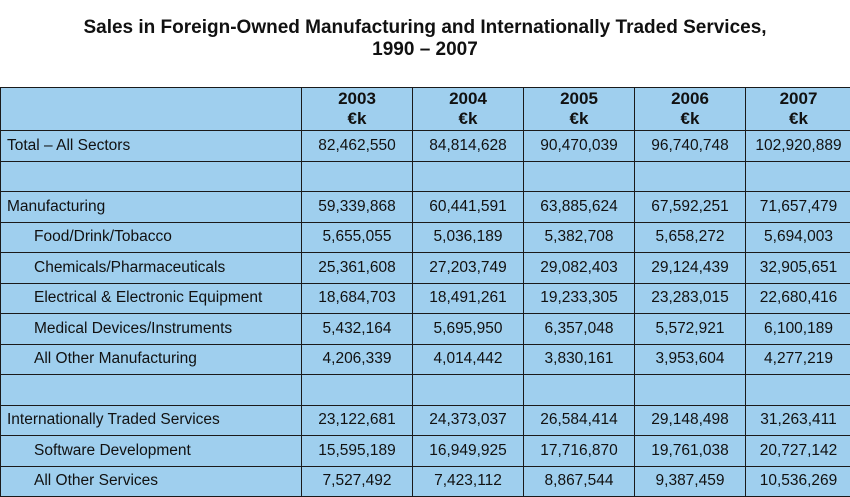  What do you see at coordinates (579, 420) in the screenshot?
I see `value-cell: 26,584,414` at bounding box center [579, 420].